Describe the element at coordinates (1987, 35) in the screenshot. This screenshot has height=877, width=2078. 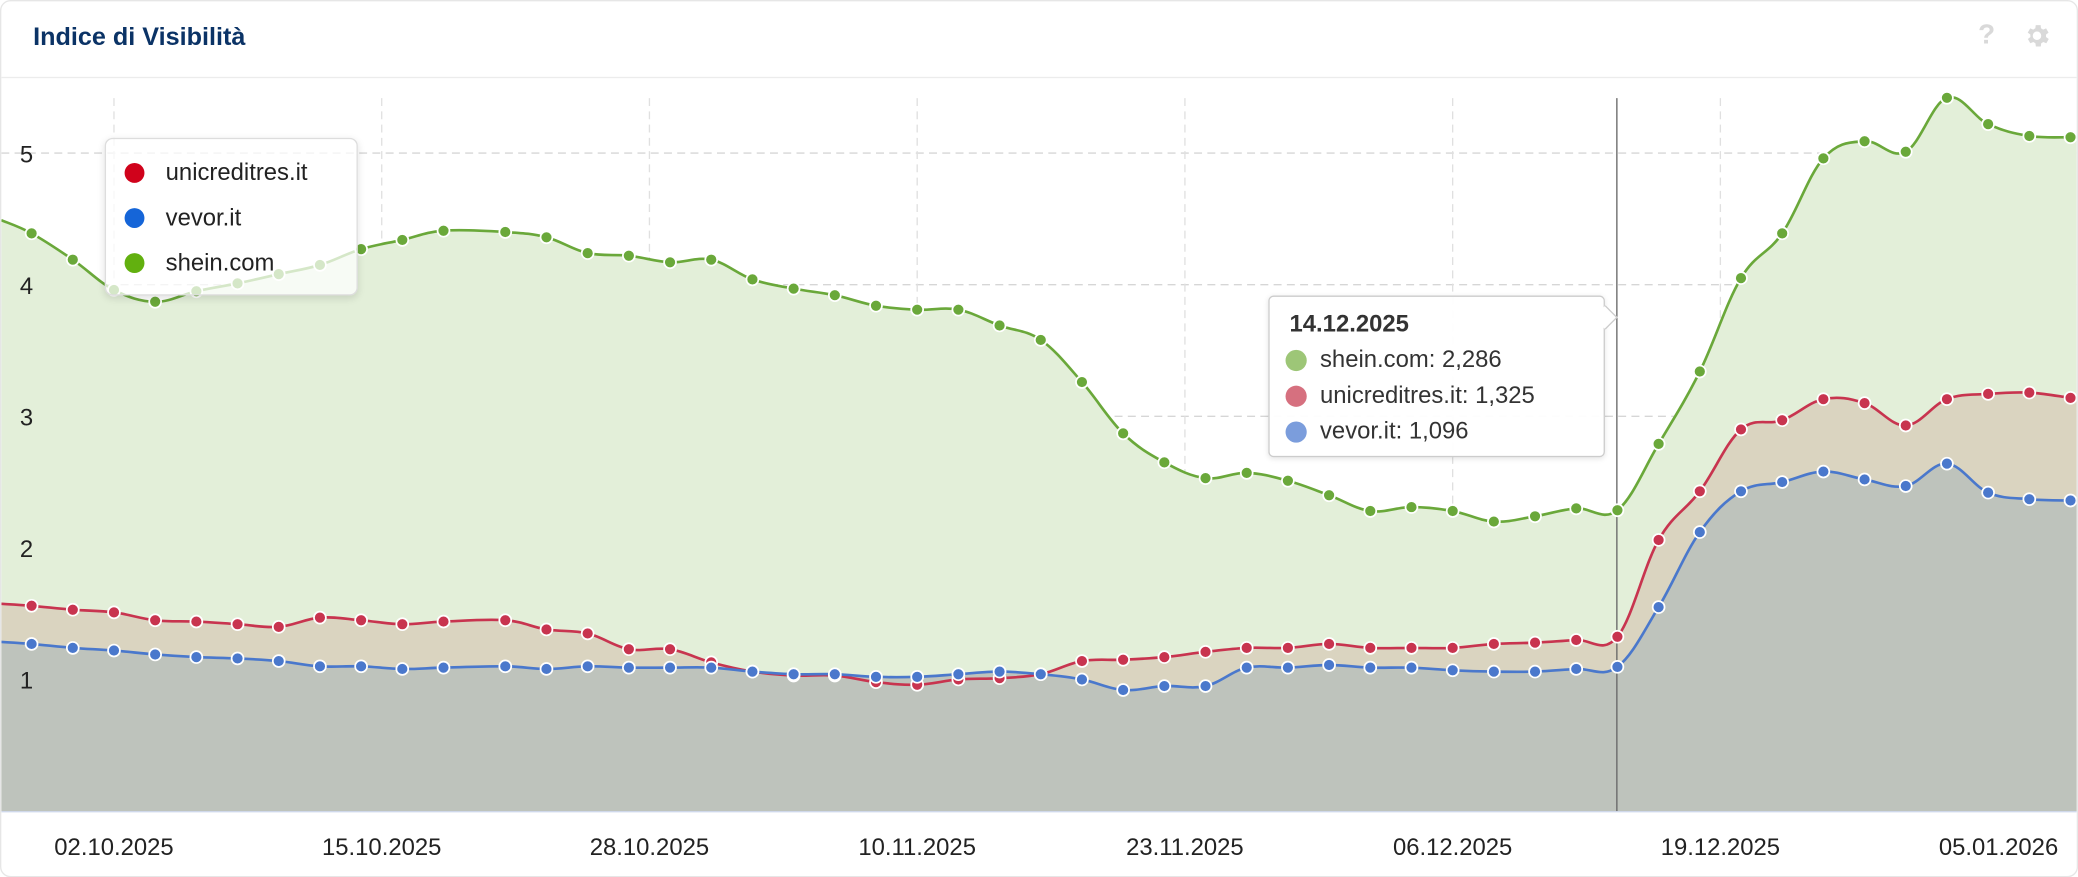
I see `question-icon: ?` at that location.